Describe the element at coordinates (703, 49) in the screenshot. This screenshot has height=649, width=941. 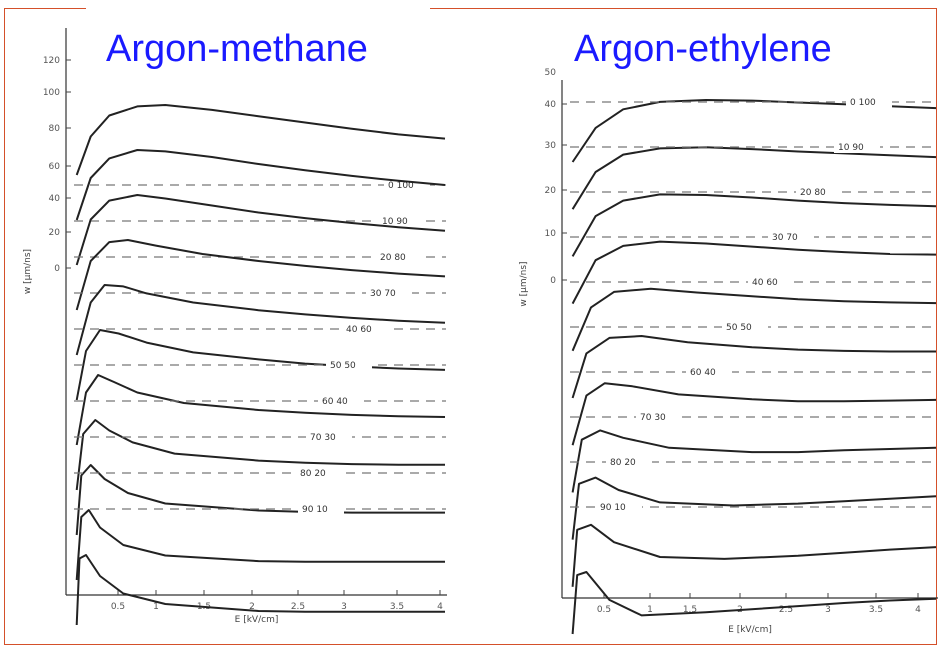
I see `title-argon-ethylene: Argon-ethylene` at that location.